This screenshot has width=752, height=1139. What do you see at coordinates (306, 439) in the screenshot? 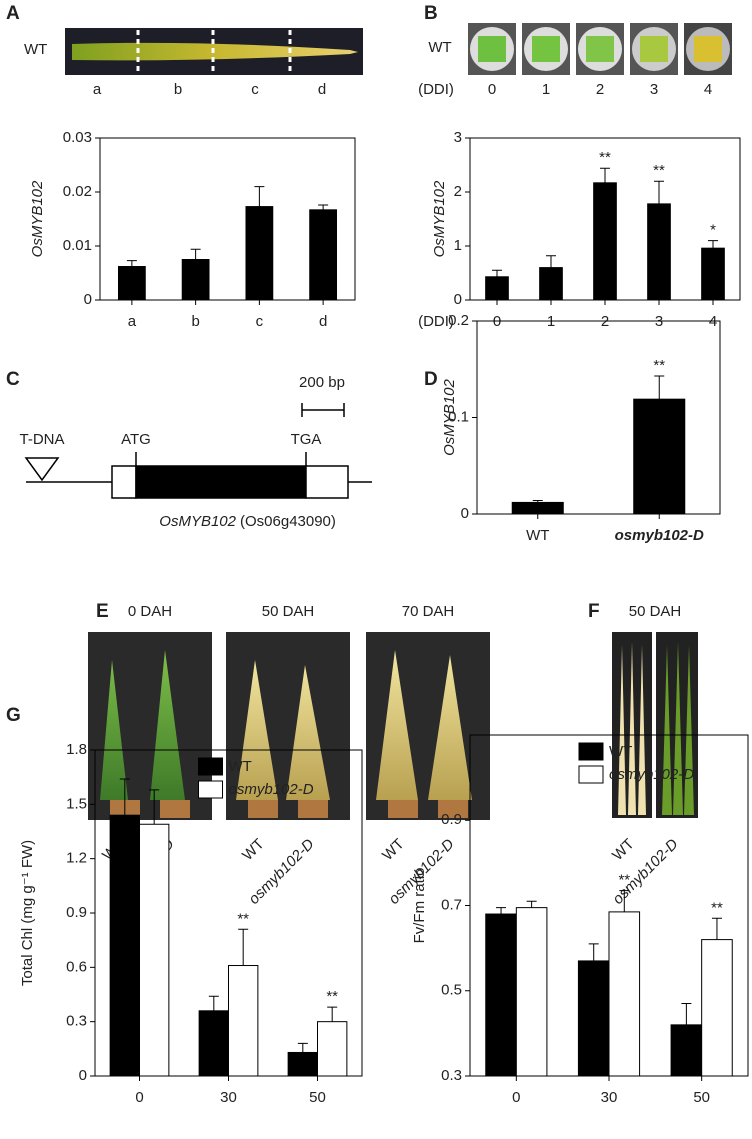
I see `stop-codon: TGA` at bounding box center [306, 439].